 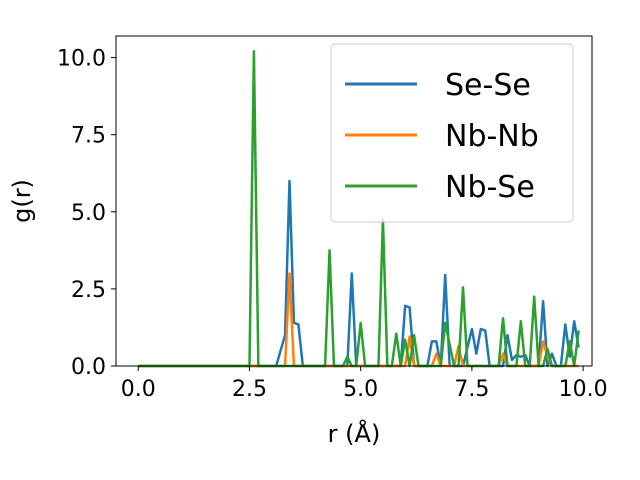 I want to click on y-axis-title: g(r), so click(x=22, y=201).